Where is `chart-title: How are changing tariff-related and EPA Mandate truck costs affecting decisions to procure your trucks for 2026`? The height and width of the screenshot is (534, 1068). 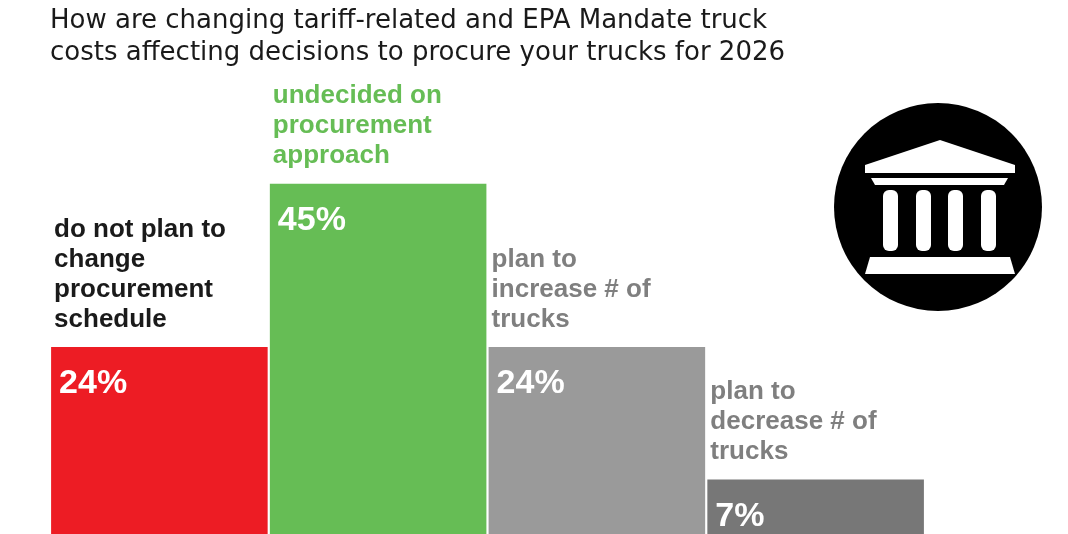 chart-title: How are changing tariff-related and EPA Mandate truck costs affecting decisions to procure your trucks for 2026 is located at coordinates (418, 35).